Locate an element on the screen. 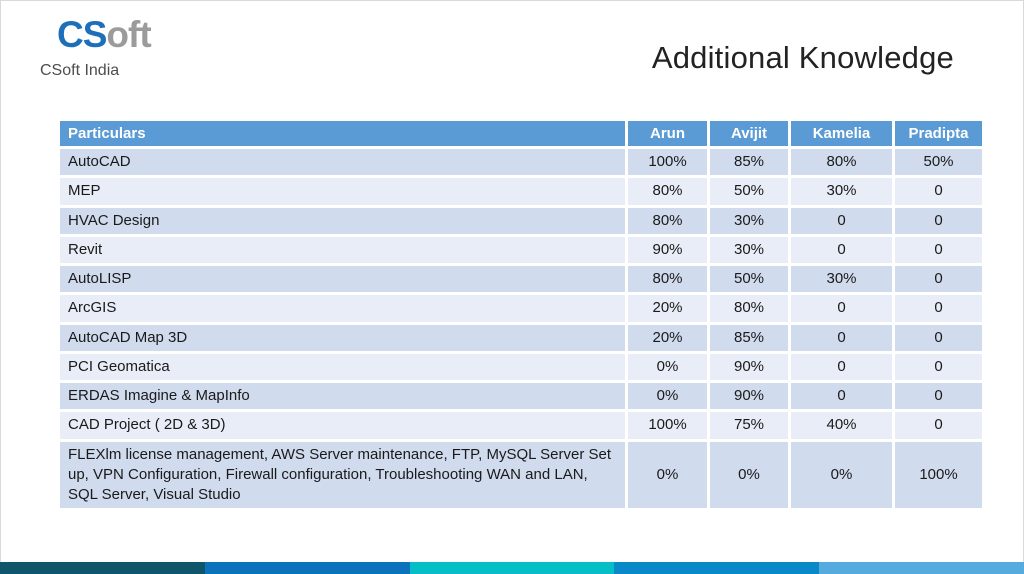  particulars-cell: PCI Geomatica is located at coordinates (342, 367).